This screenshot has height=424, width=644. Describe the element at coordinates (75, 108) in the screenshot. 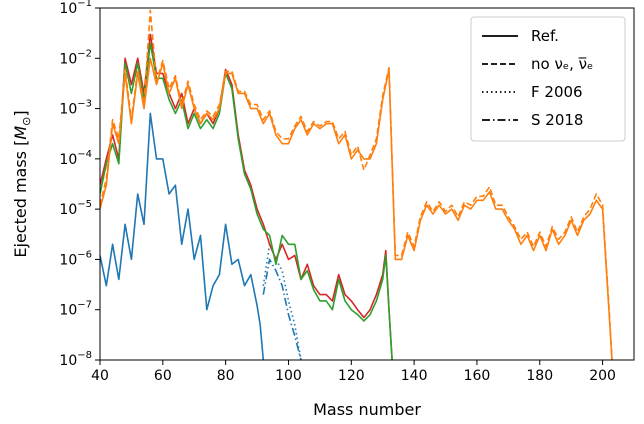

I see `y-tick-label: 10⁻³` at that location.